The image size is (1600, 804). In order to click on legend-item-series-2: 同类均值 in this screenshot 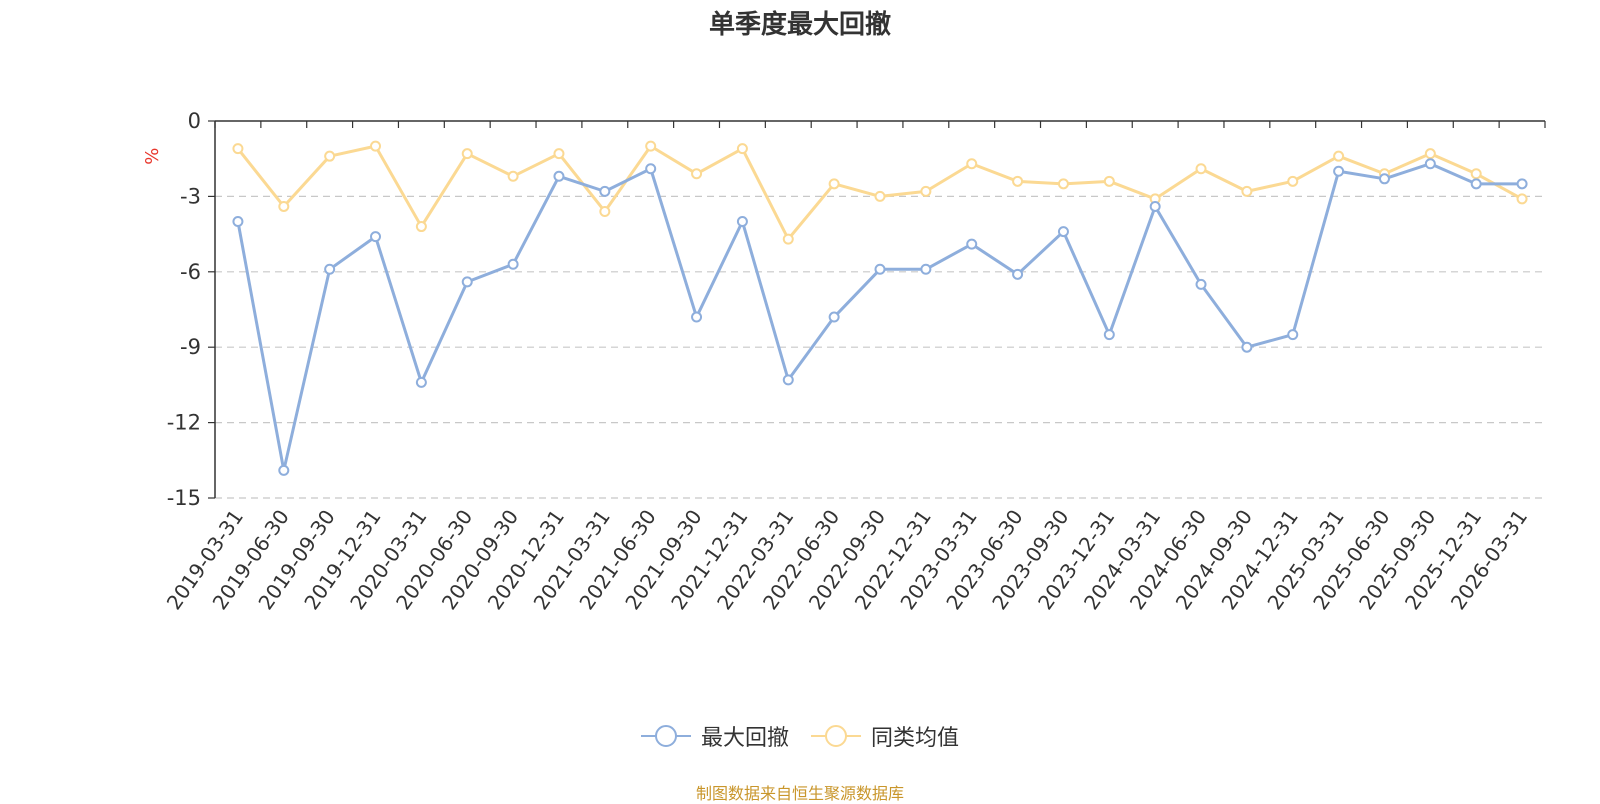, I will do `click(885, 736)`.